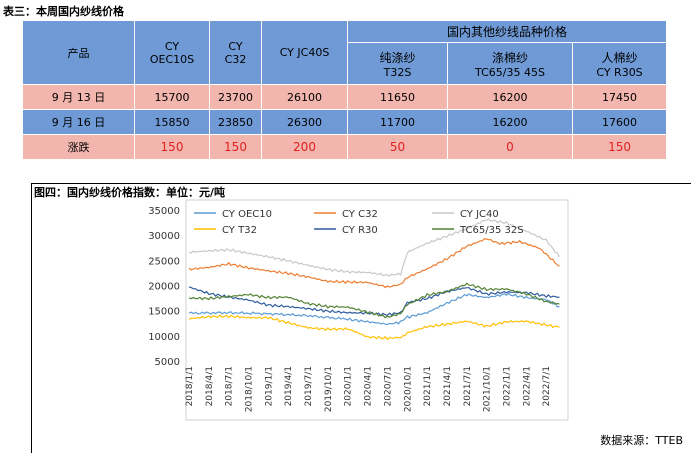 Image resolution: width=697 pixels, height=458 pixels. Describe the element at coordinates (78, 147) in the screenshot. I see `row-label: 涨跌` at that location.